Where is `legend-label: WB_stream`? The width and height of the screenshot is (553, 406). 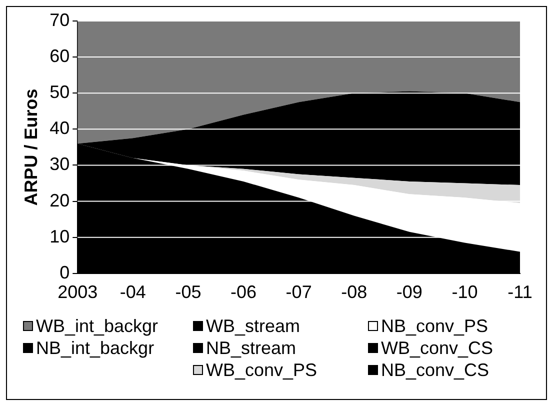
legend-label: WB_stream is located at coordinates (253, 326).